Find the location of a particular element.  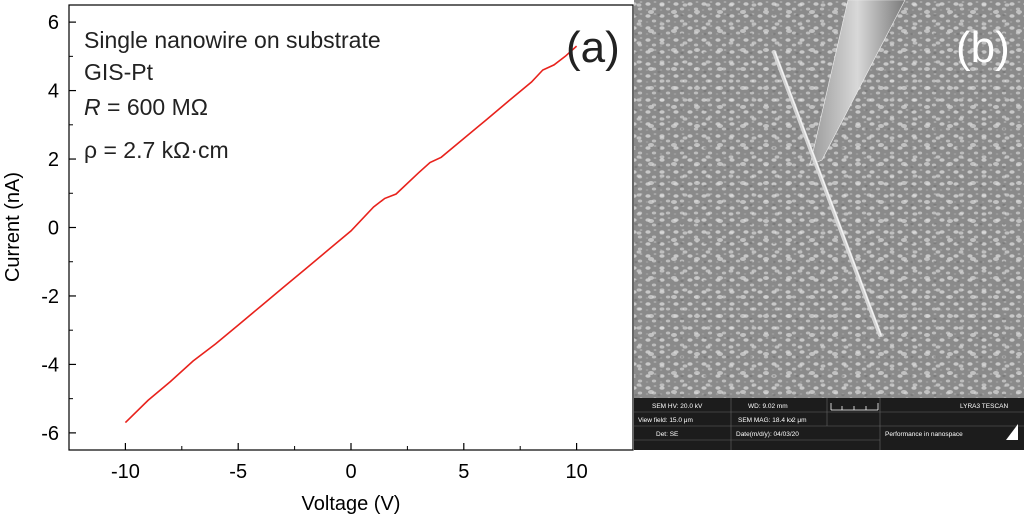

y-axis-title: Current (nA) is located at coordinates (13, 227).